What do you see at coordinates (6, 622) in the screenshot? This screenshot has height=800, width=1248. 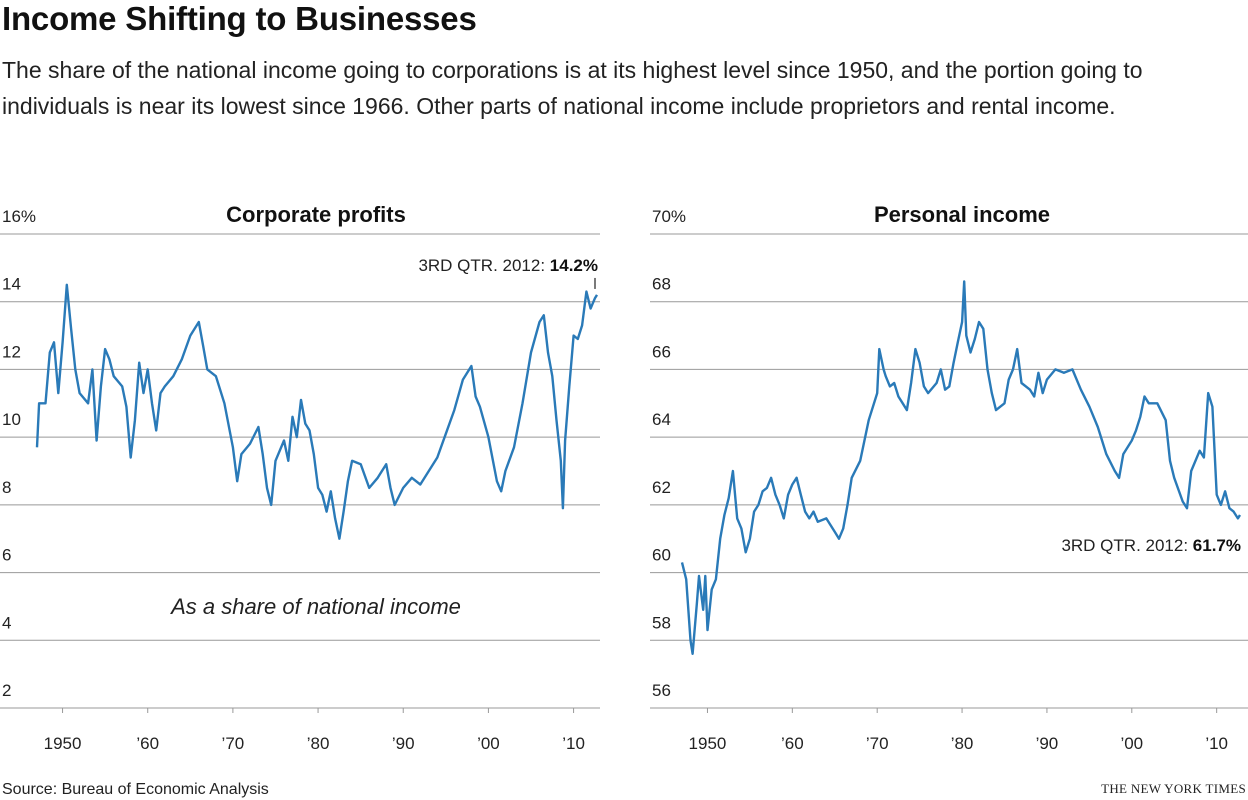 I see `y-tick-label: 4` at bounding box center [6, 622].